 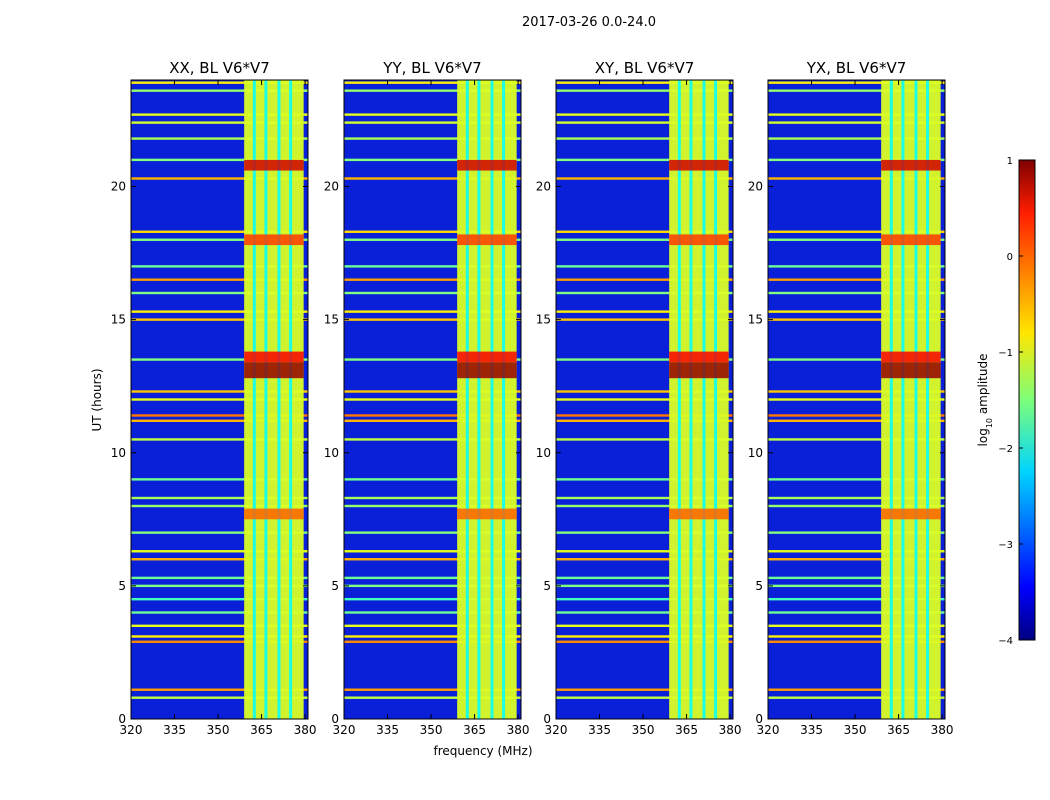 What do you see at coordinates (1027, 400) in the screenshot?
I see `colorbar-gradient` at bounding box center [1027, 400].